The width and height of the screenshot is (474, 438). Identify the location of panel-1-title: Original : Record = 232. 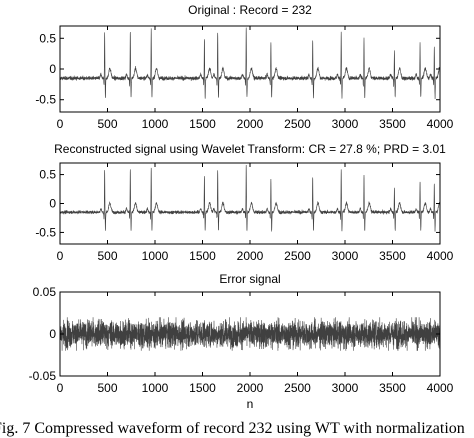
(250, 10).